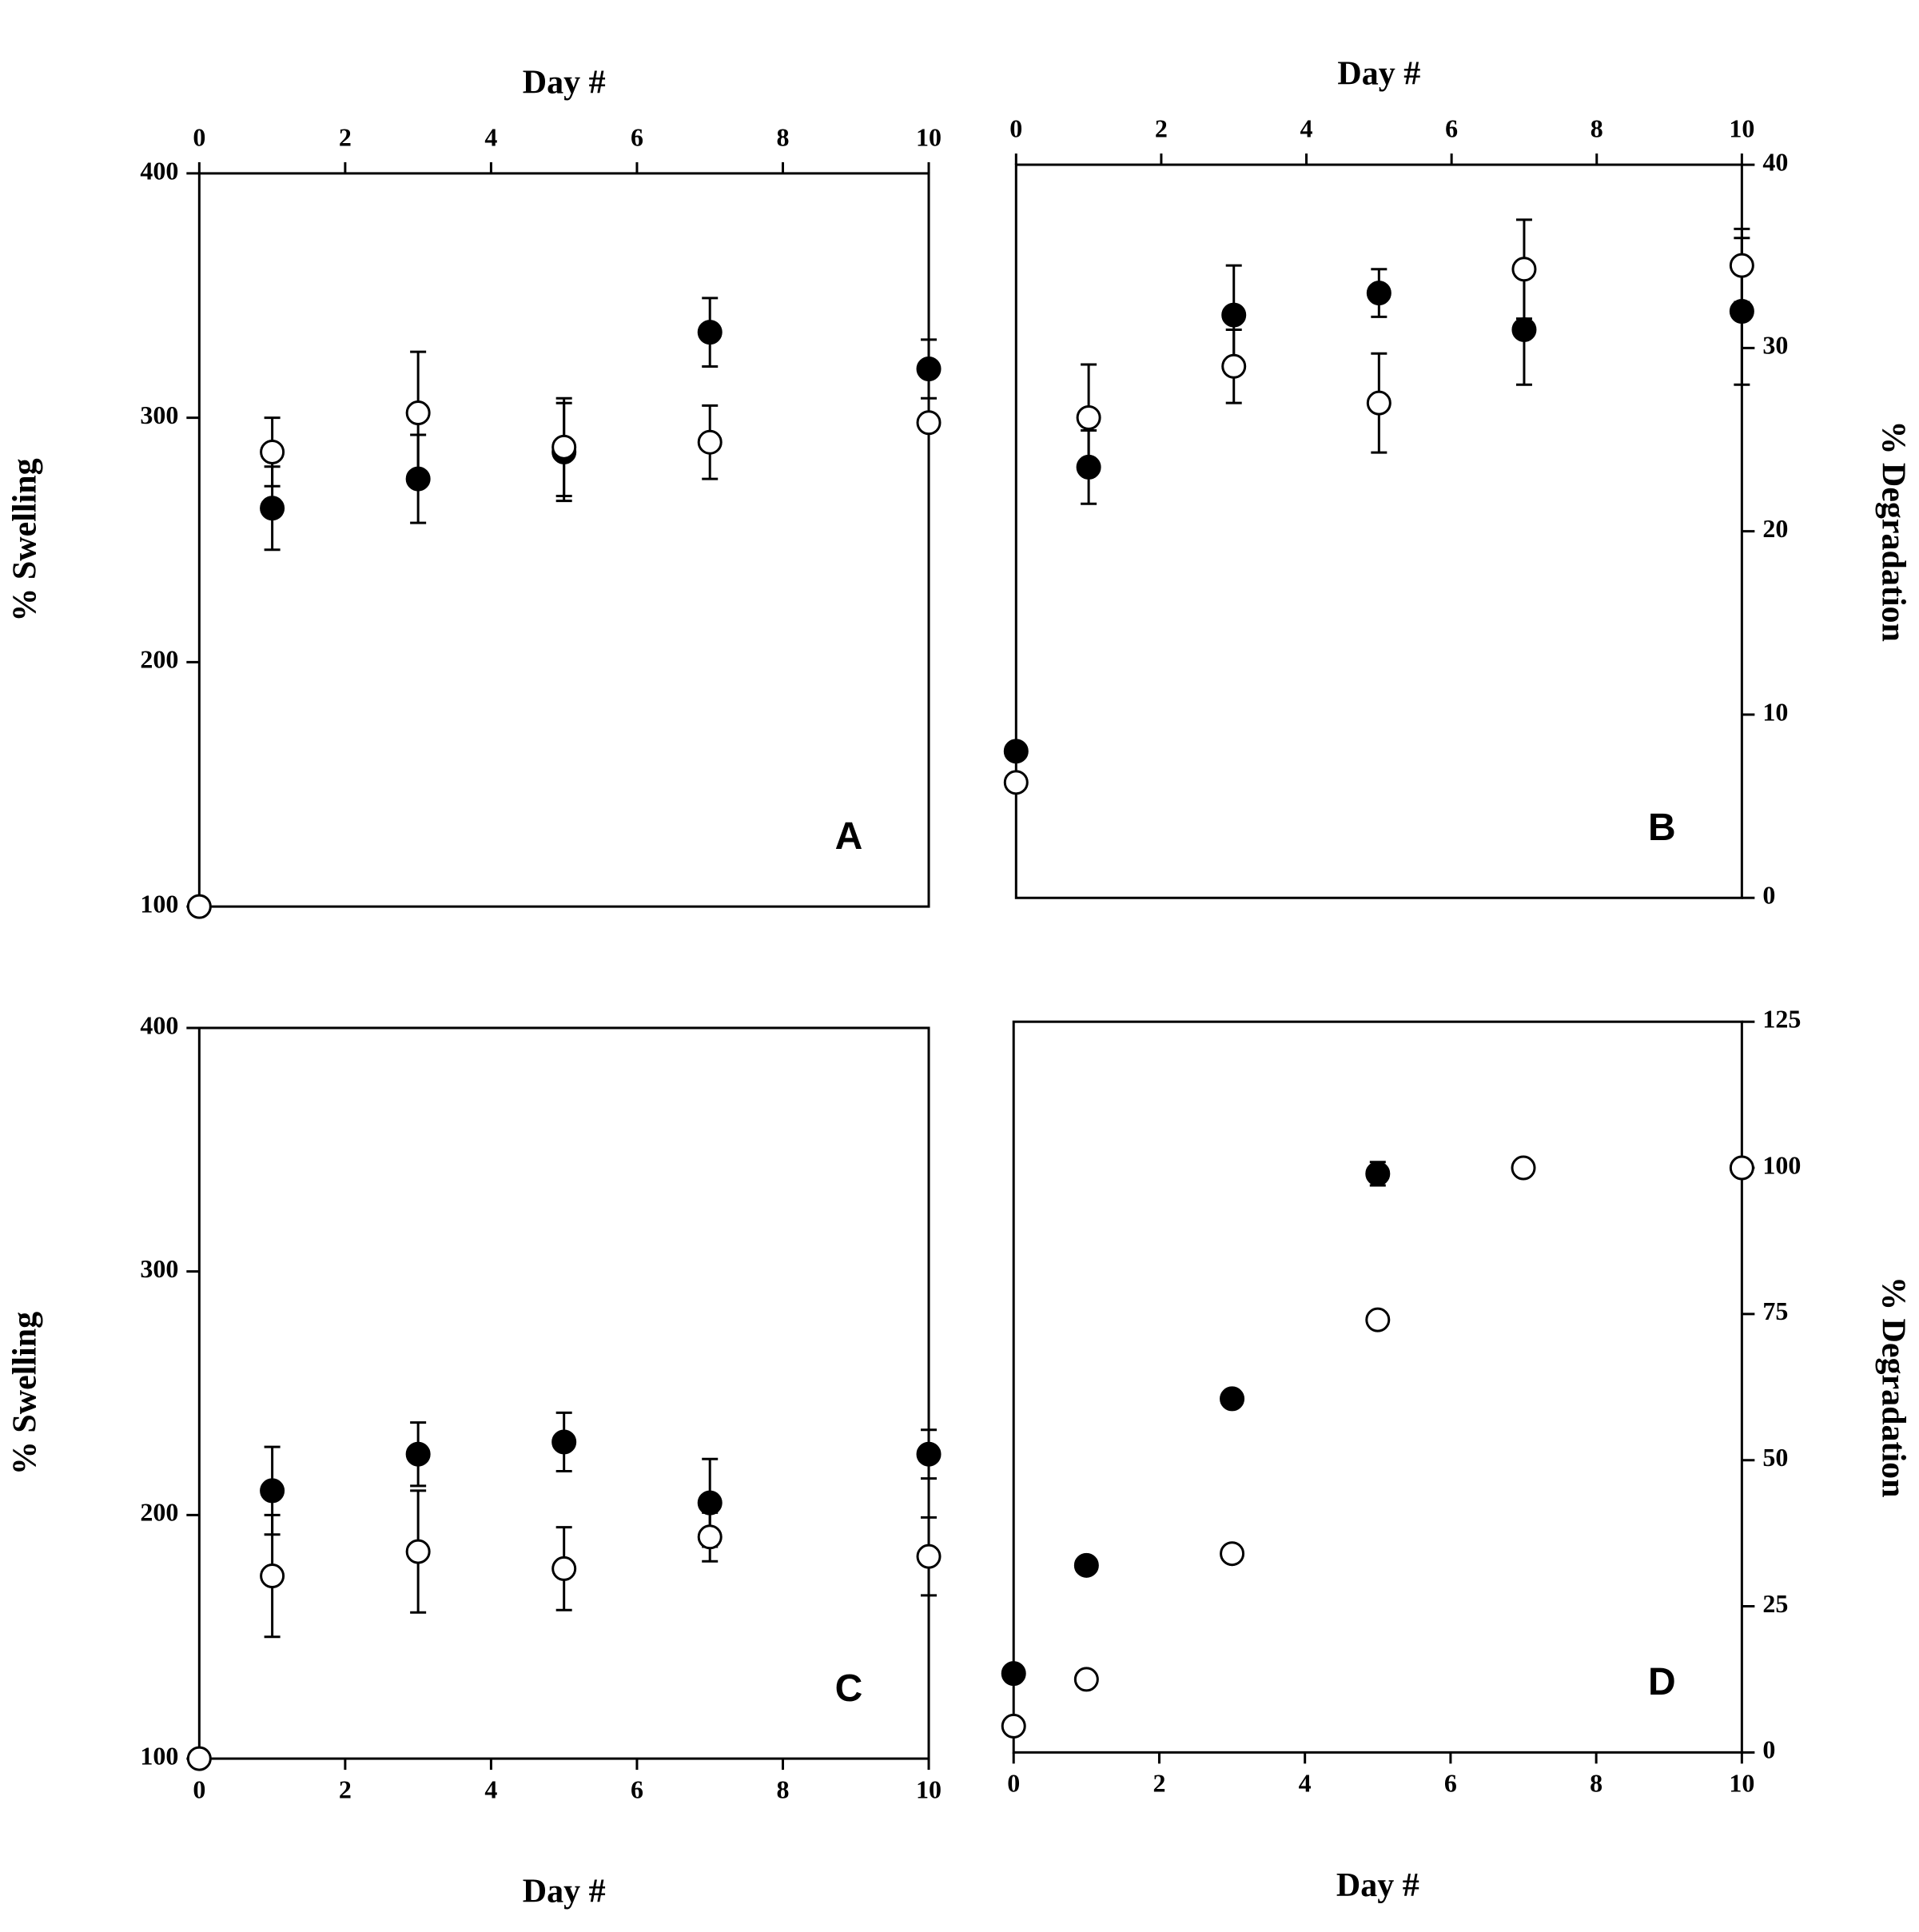  I want to click on y-tick-label: 30, so click(1775, 345).